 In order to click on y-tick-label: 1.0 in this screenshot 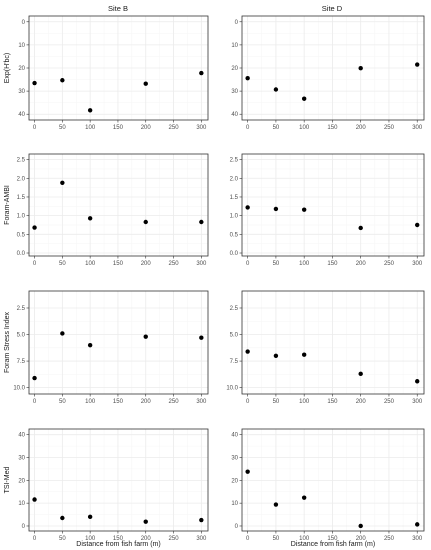, I will do `click(21, 217)`.